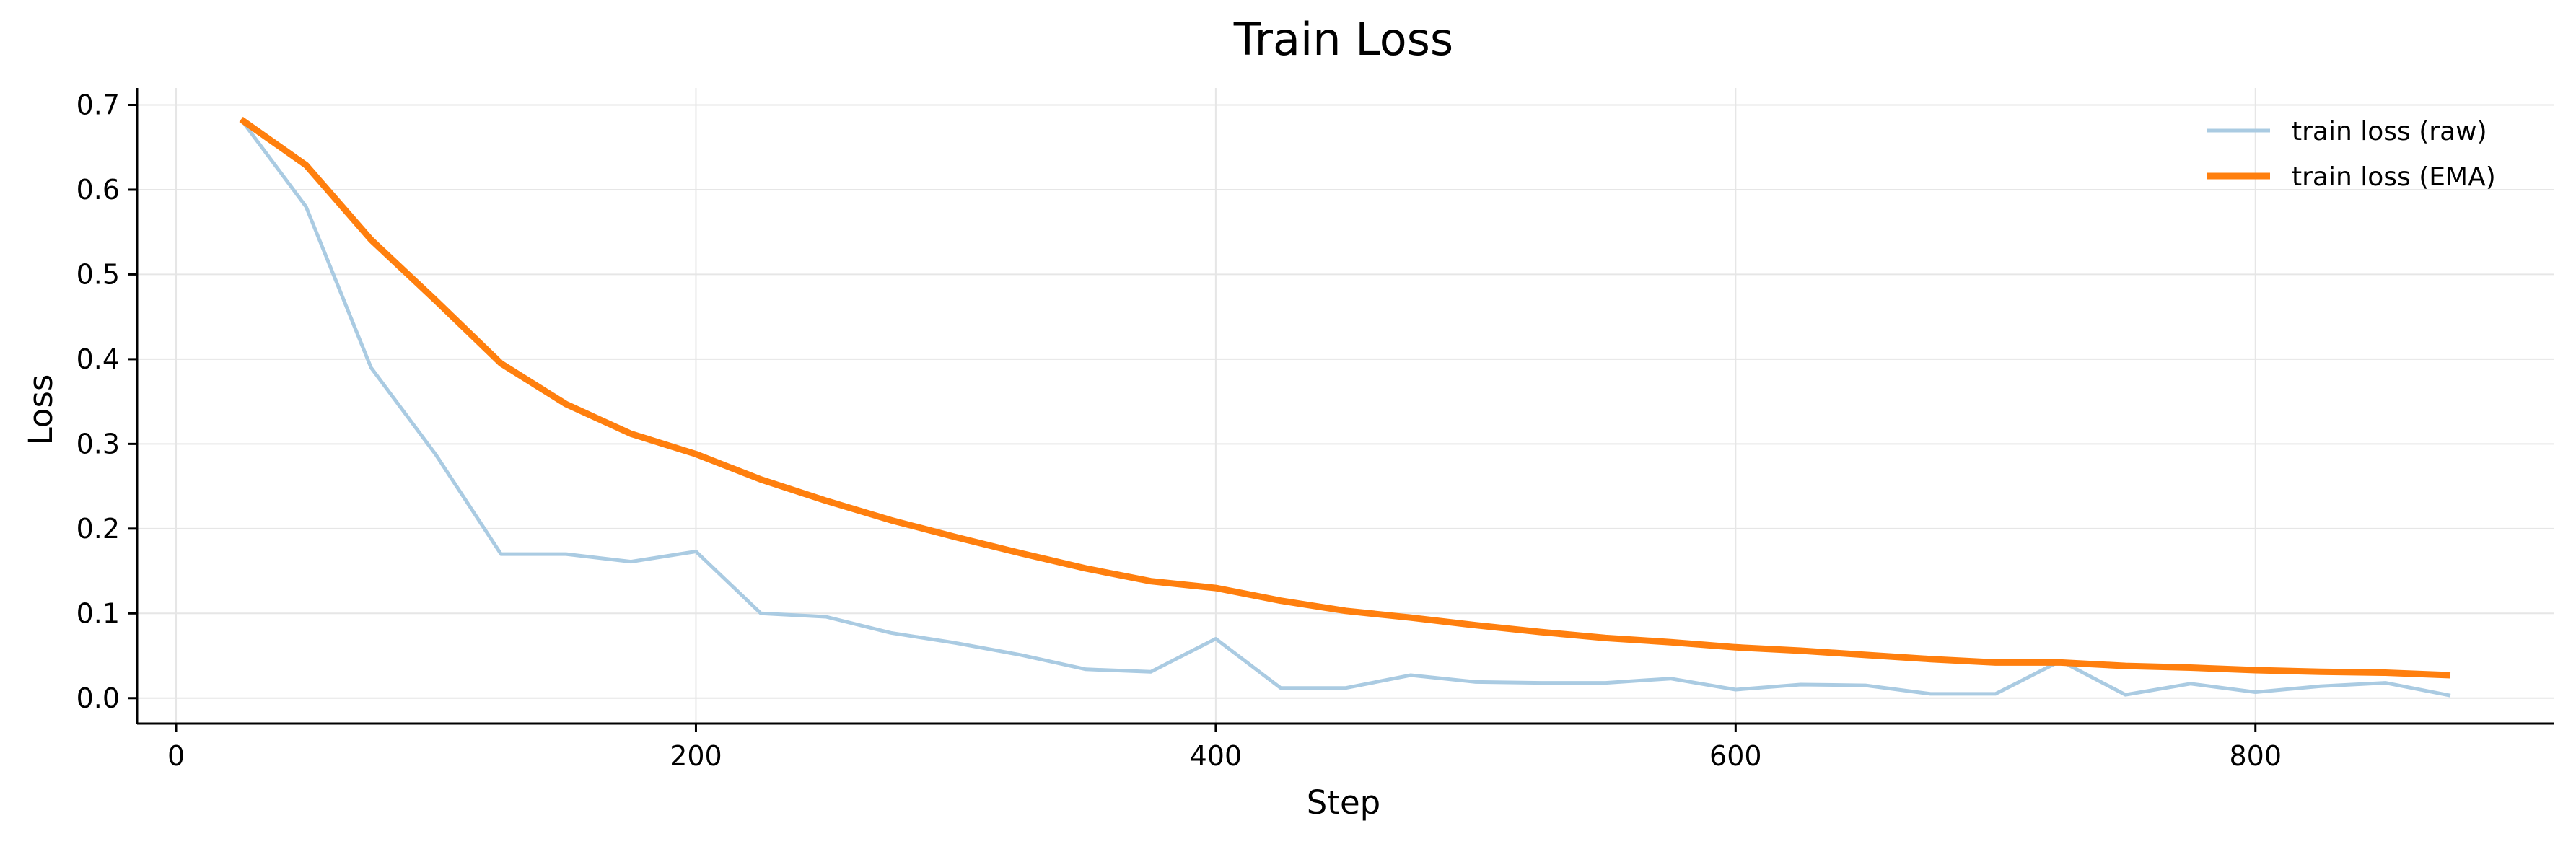 This screenshot has height=844, width=2576. I want to click on x-tick-label: 200, so click(696, 756).